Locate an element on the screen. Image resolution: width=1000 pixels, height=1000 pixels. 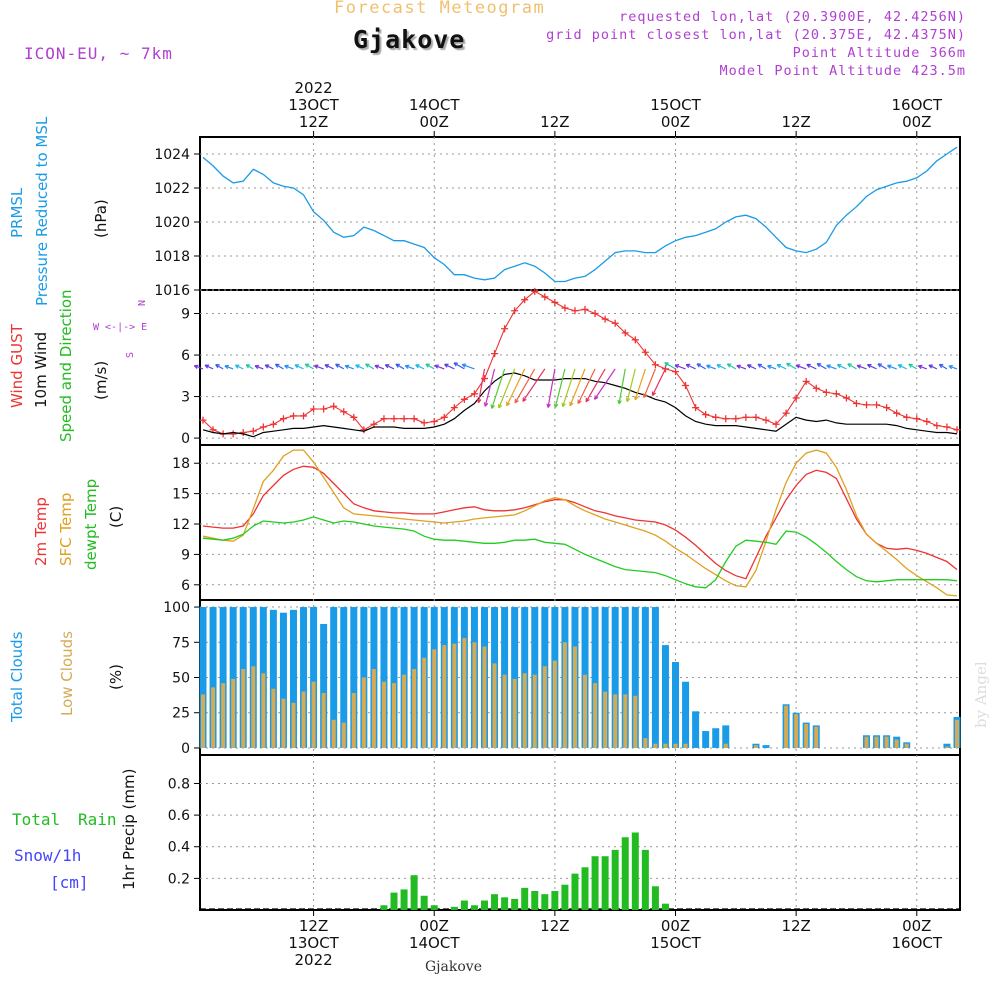
watermark: by Angel is located at coordinates (981, 694).